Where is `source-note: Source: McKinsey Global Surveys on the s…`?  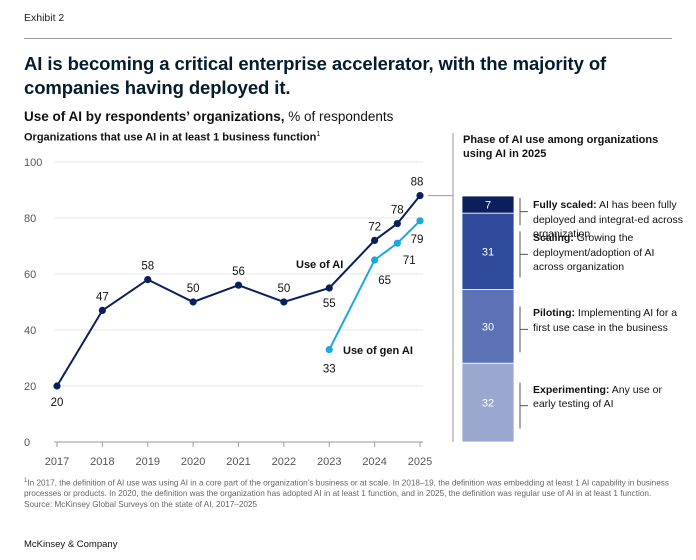
source-note: Source: McKinsey Global Surveys on the s… is located at coordinates (141, 504).